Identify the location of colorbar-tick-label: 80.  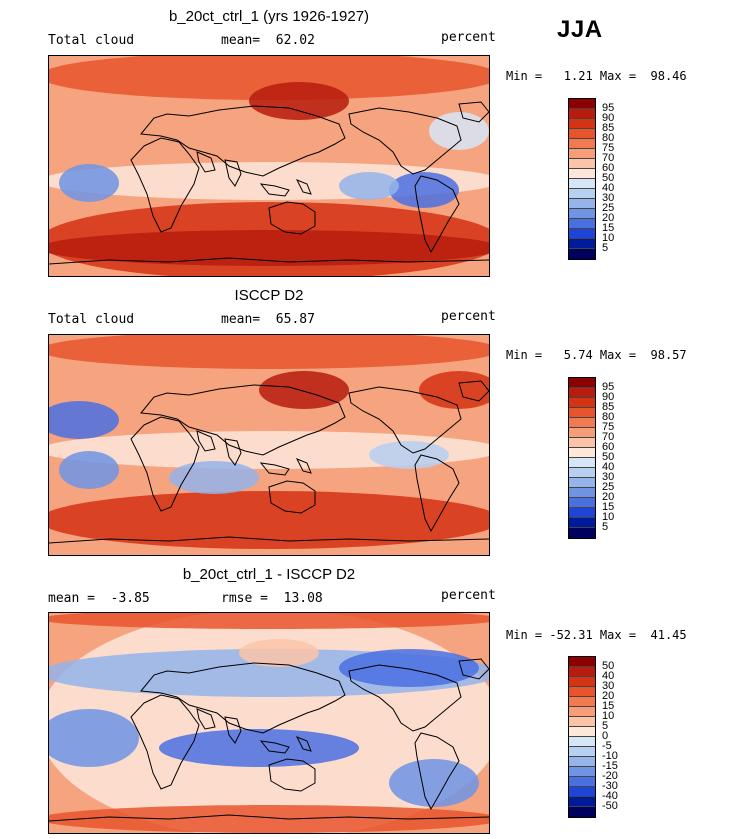
(608, 417).